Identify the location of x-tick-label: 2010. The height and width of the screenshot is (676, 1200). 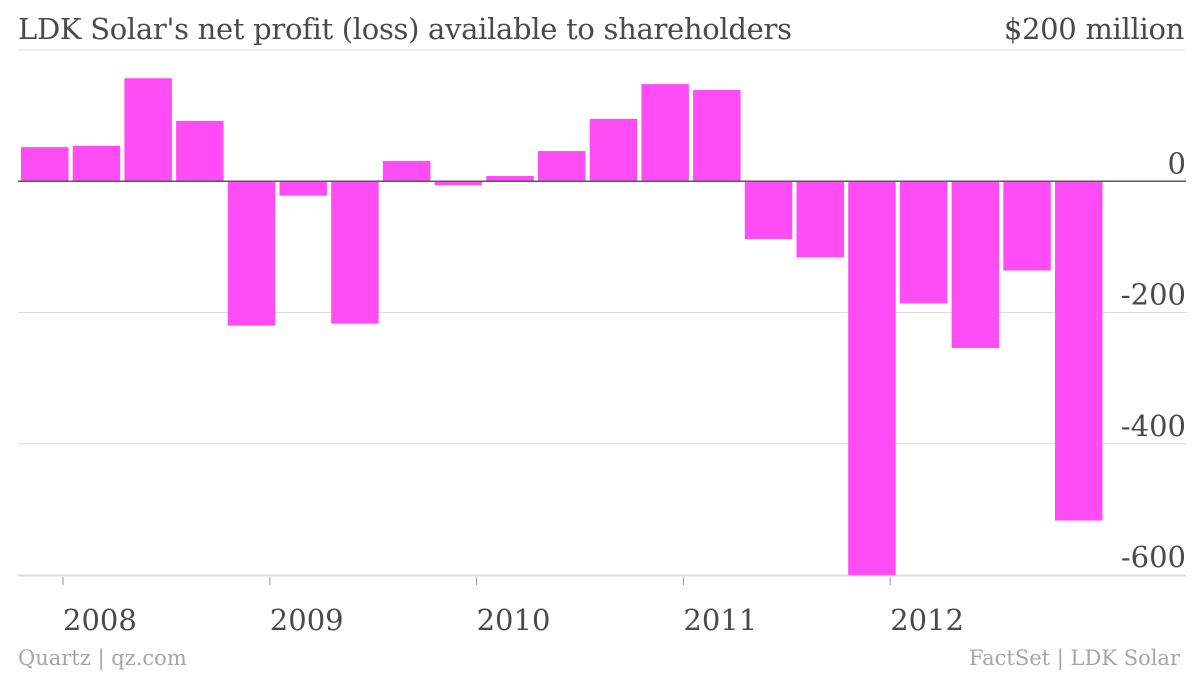
(514, 620).